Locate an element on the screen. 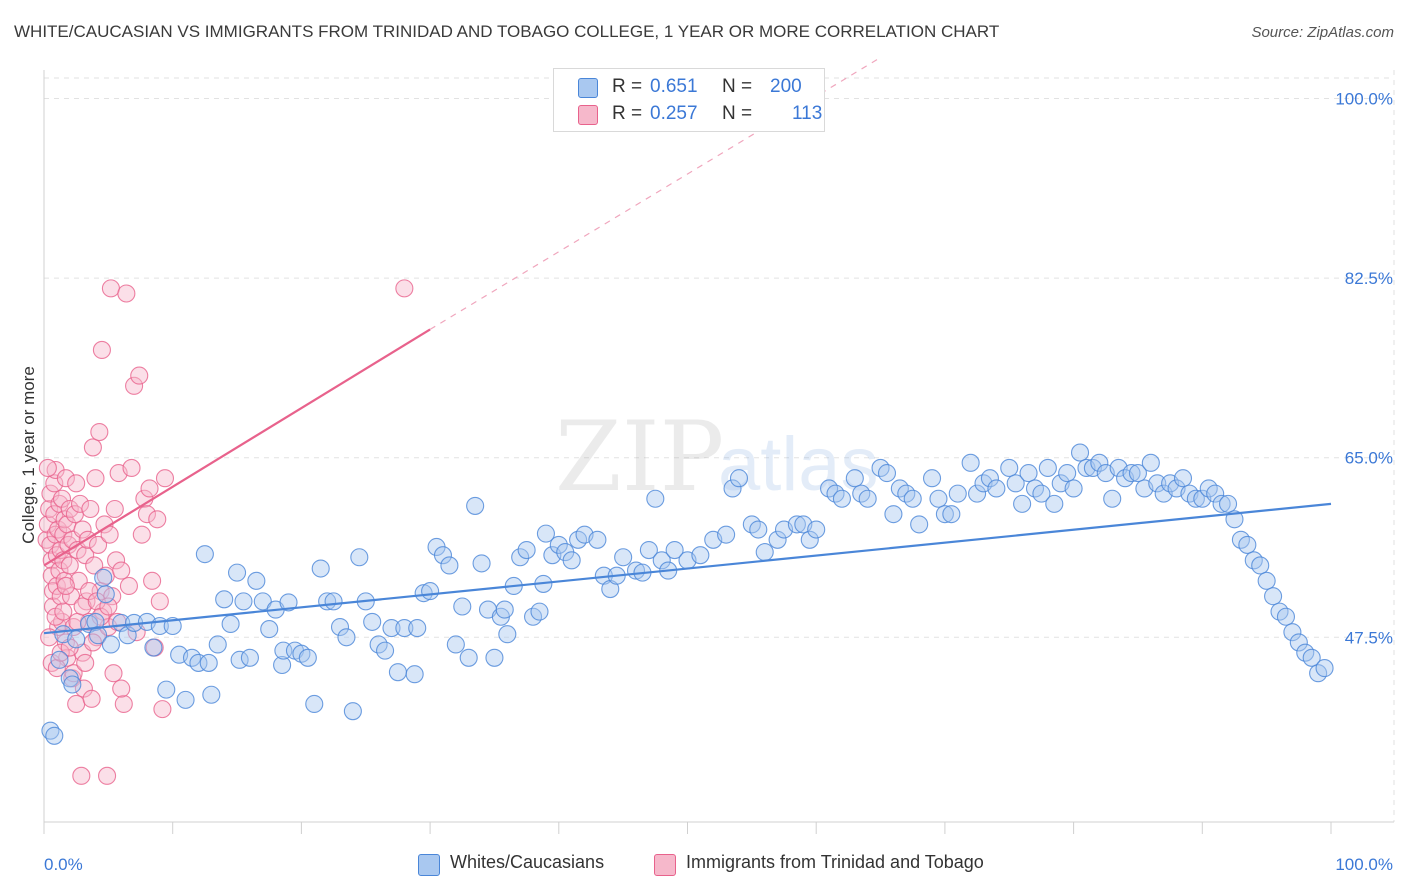  legend-swatch-pink is located at coordinates (588, 115).